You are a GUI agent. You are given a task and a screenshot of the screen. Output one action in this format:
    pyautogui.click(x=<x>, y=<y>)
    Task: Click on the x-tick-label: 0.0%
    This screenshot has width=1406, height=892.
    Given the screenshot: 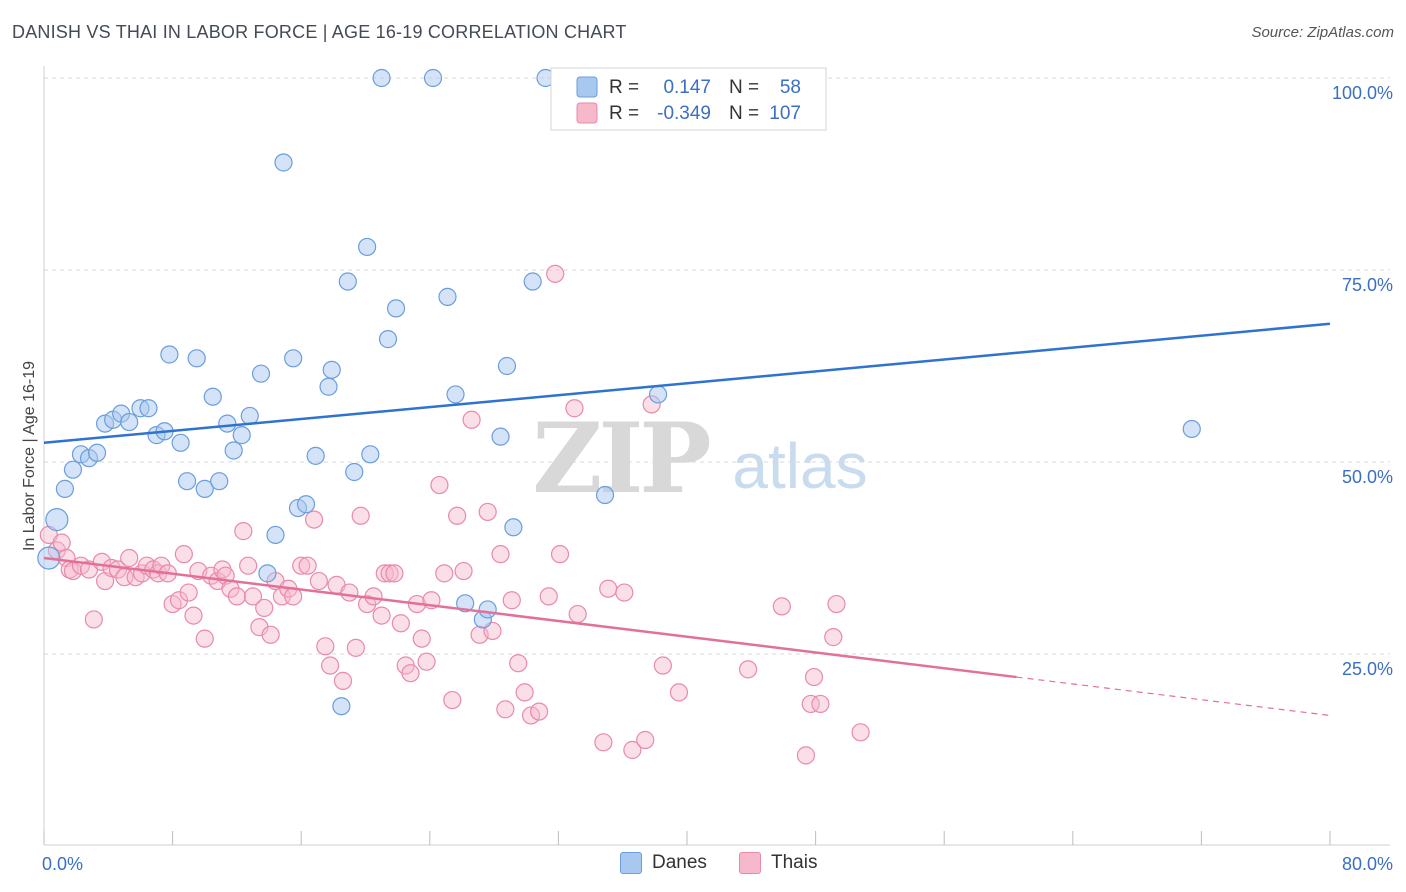 What is the action you would take?
    pyautogui.click(x=62, y=864)
    